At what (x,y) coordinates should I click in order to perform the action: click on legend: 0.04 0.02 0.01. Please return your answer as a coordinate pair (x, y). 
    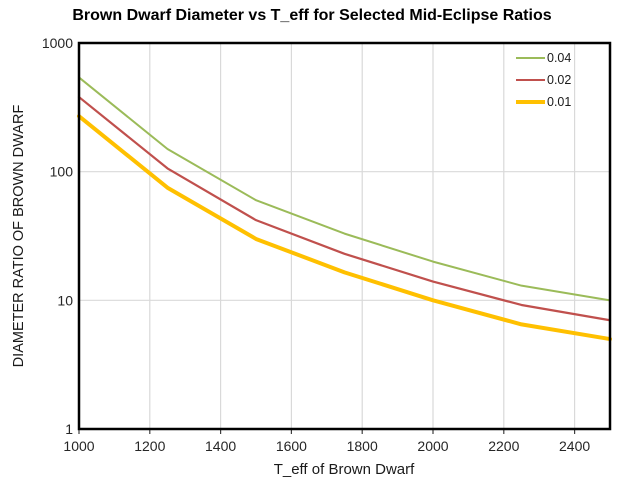
    Looking at the image, I should click on (543, 80).